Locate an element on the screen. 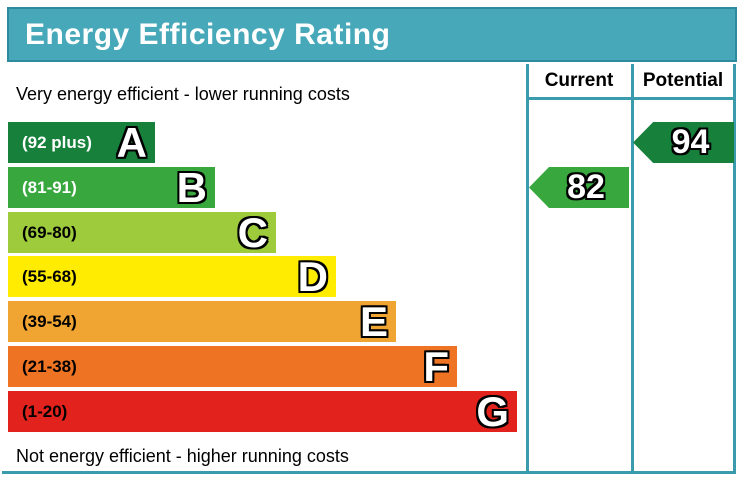 The image size is (738, 483). table-vertical-line-middle is located at coordinates (632, 268).